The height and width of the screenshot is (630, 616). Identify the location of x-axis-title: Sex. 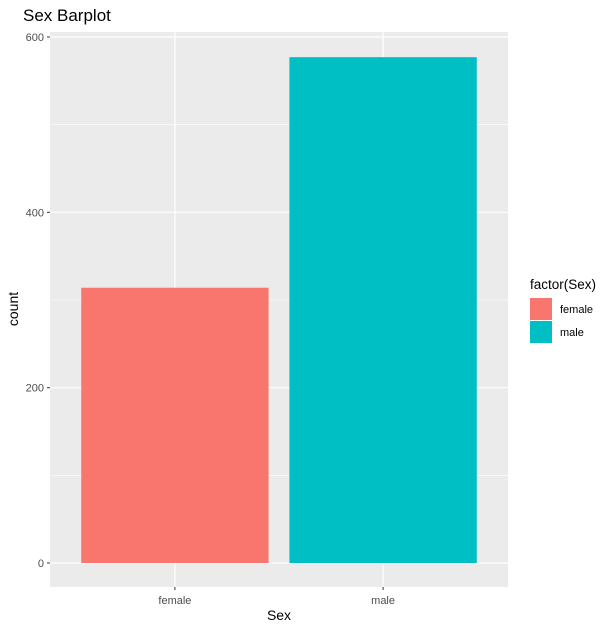
(279, 615).